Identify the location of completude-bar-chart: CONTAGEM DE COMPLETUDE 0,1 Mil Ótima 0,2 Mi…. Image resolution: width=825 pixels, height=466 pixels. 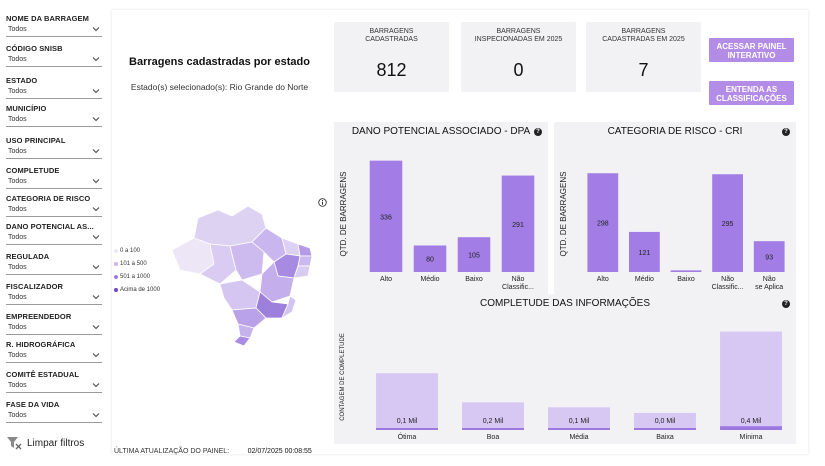
(561, 386).